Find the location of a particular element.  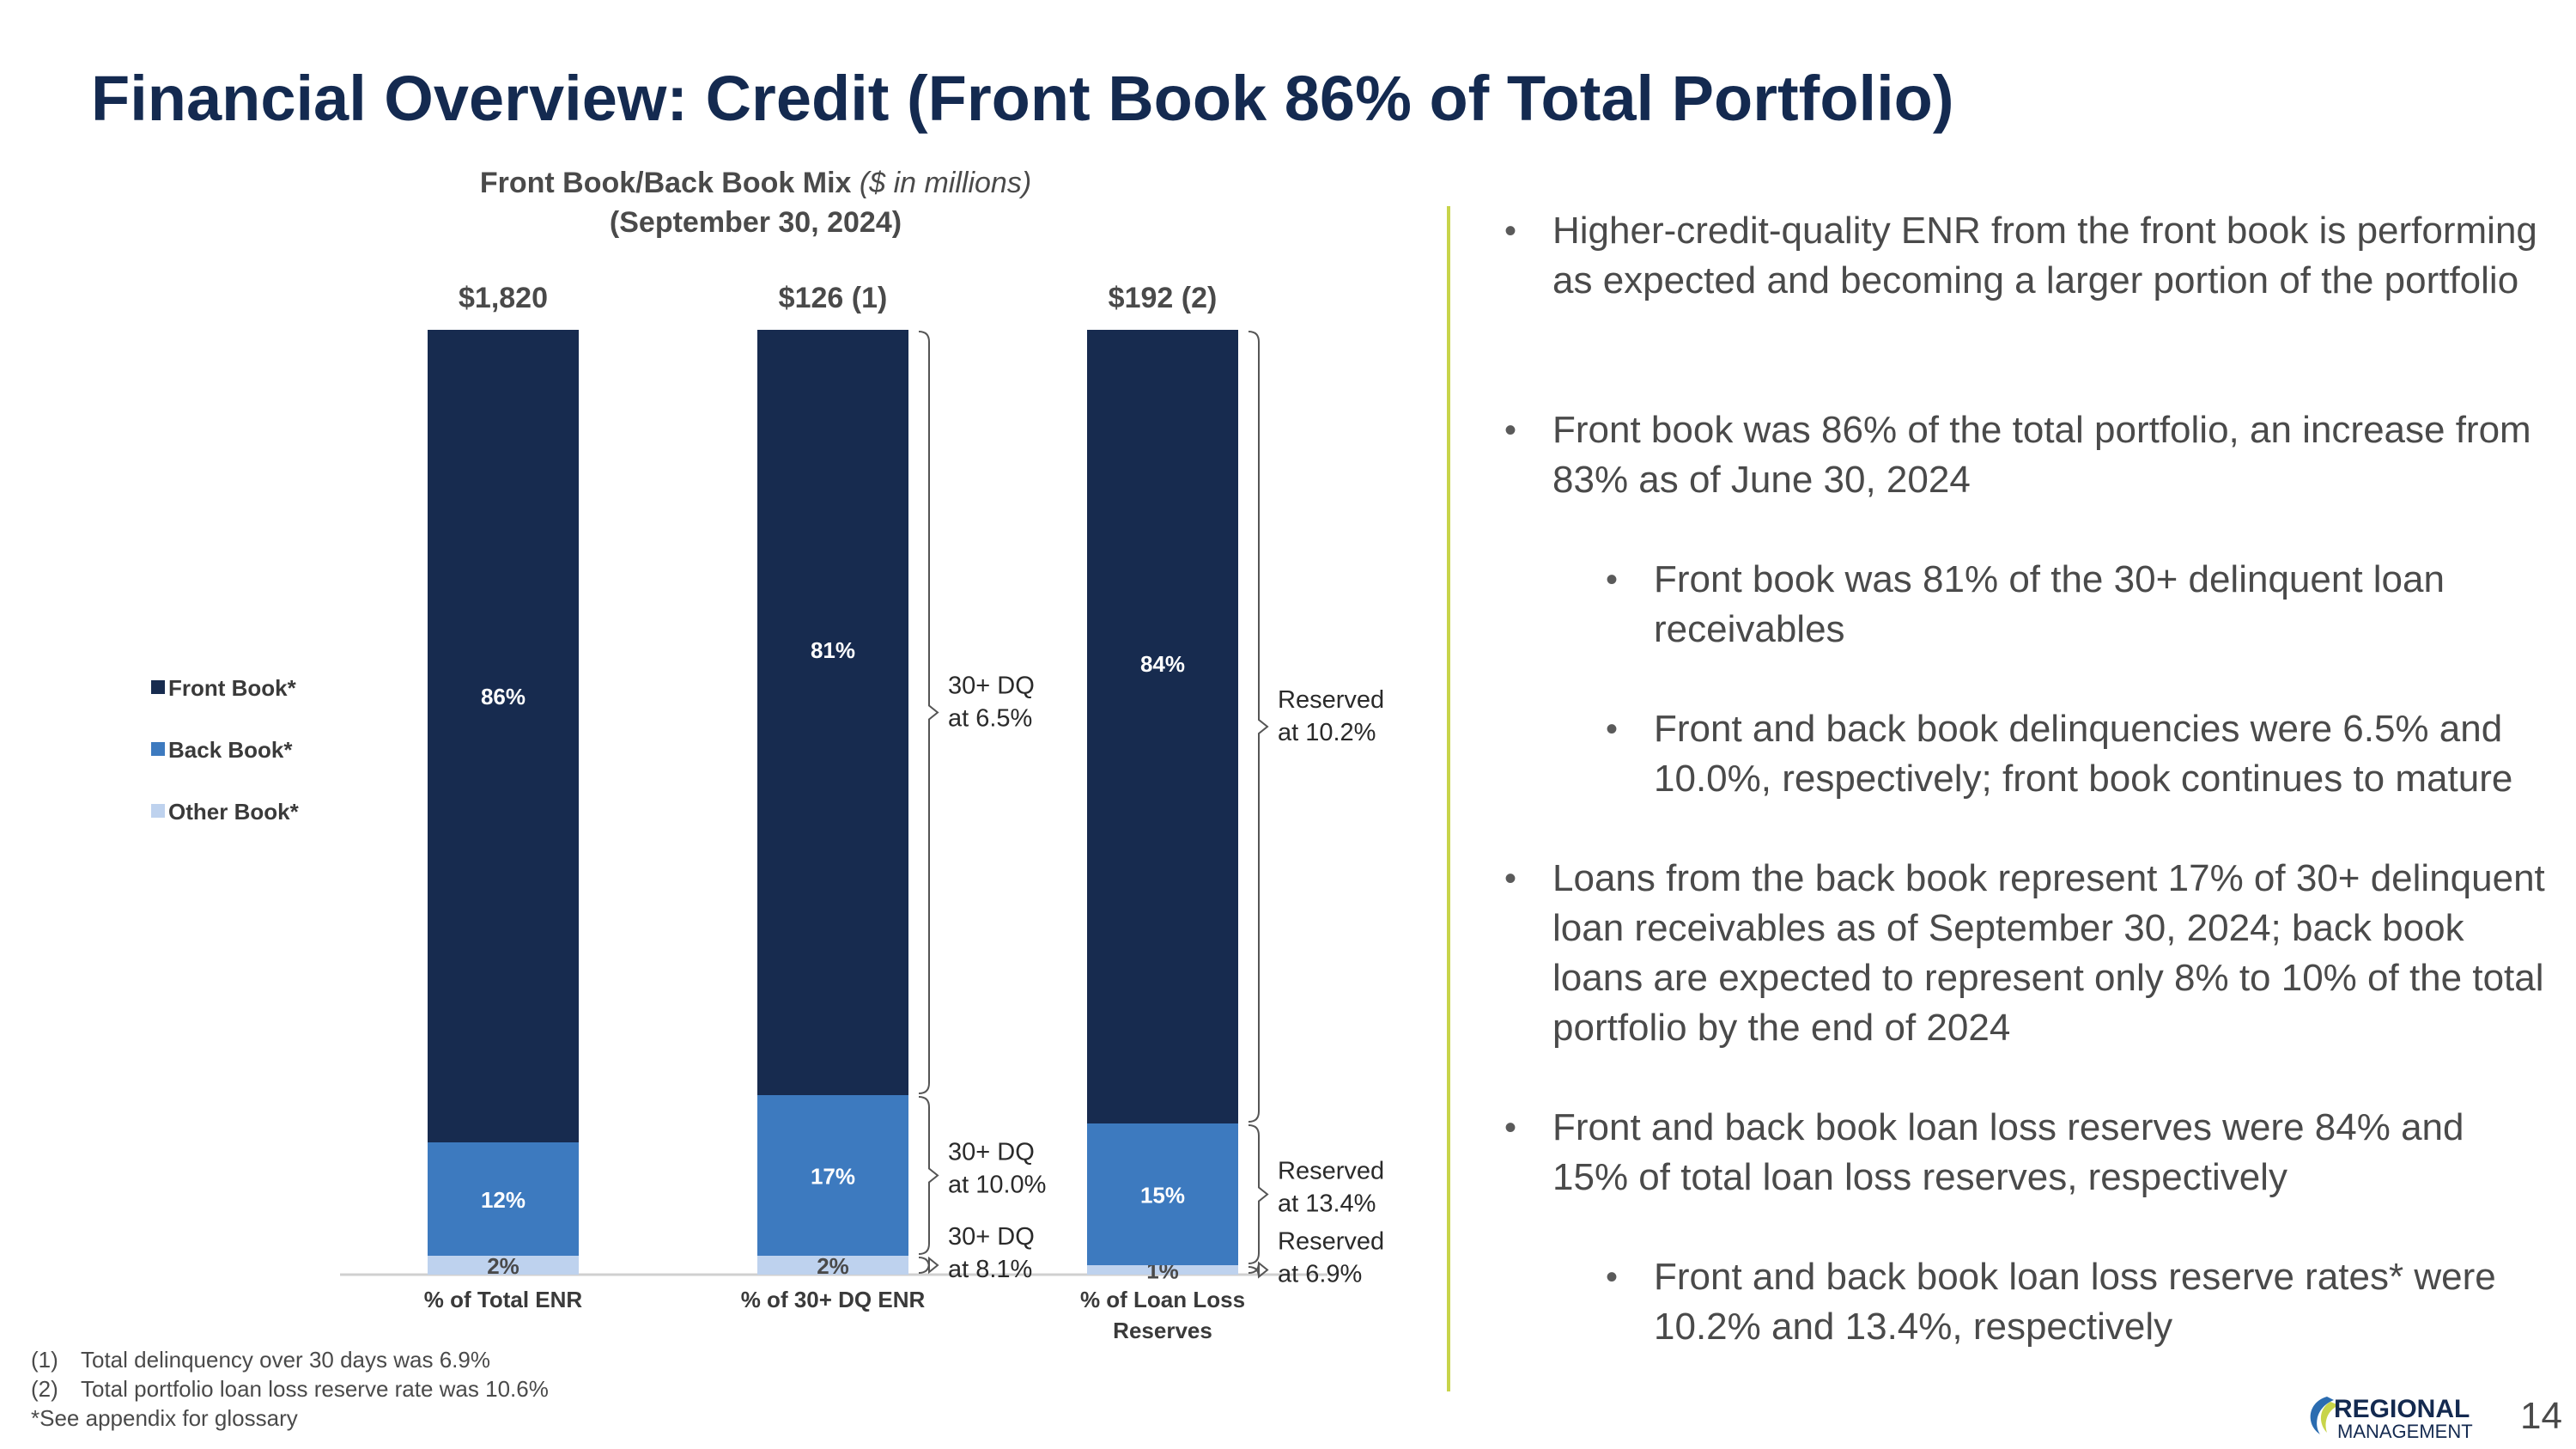

vertical-divider is located at coordinates (1448, 798).